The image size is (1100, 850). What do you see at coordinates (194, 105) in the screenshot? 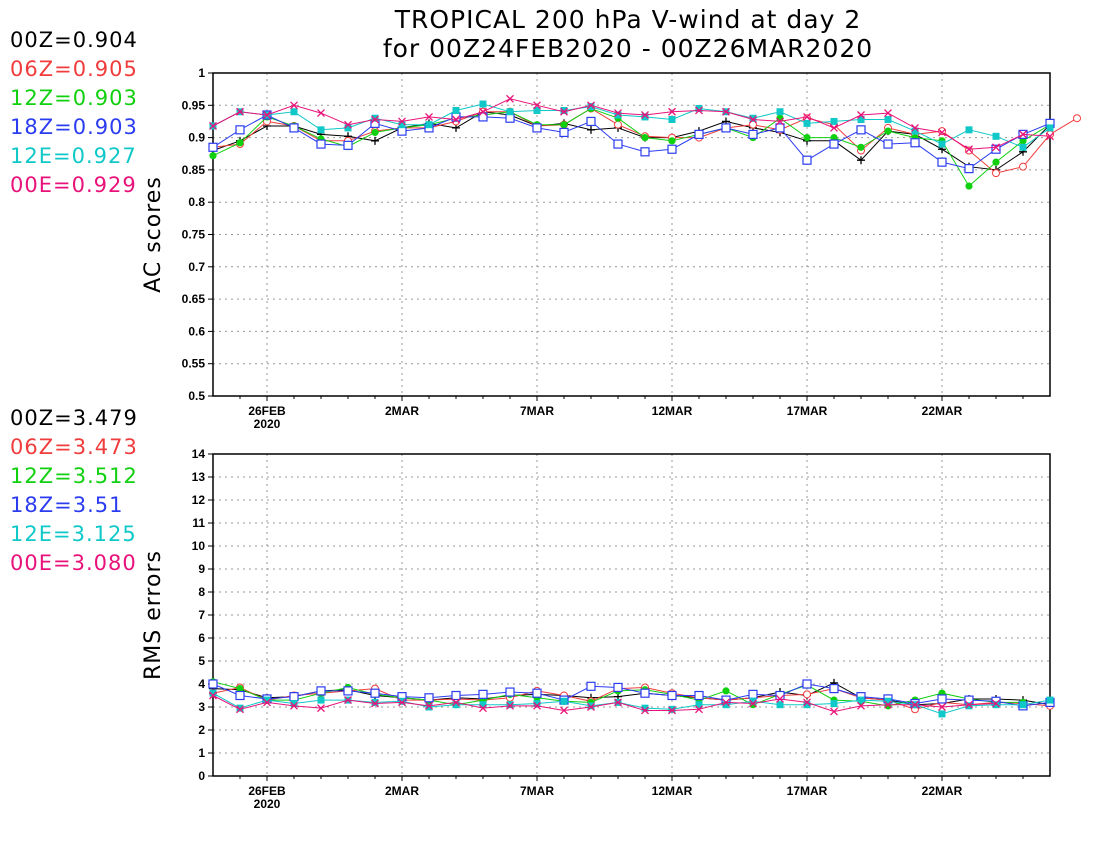
I see `y-tick-label: 0.95` at bounding box center [194, 105].